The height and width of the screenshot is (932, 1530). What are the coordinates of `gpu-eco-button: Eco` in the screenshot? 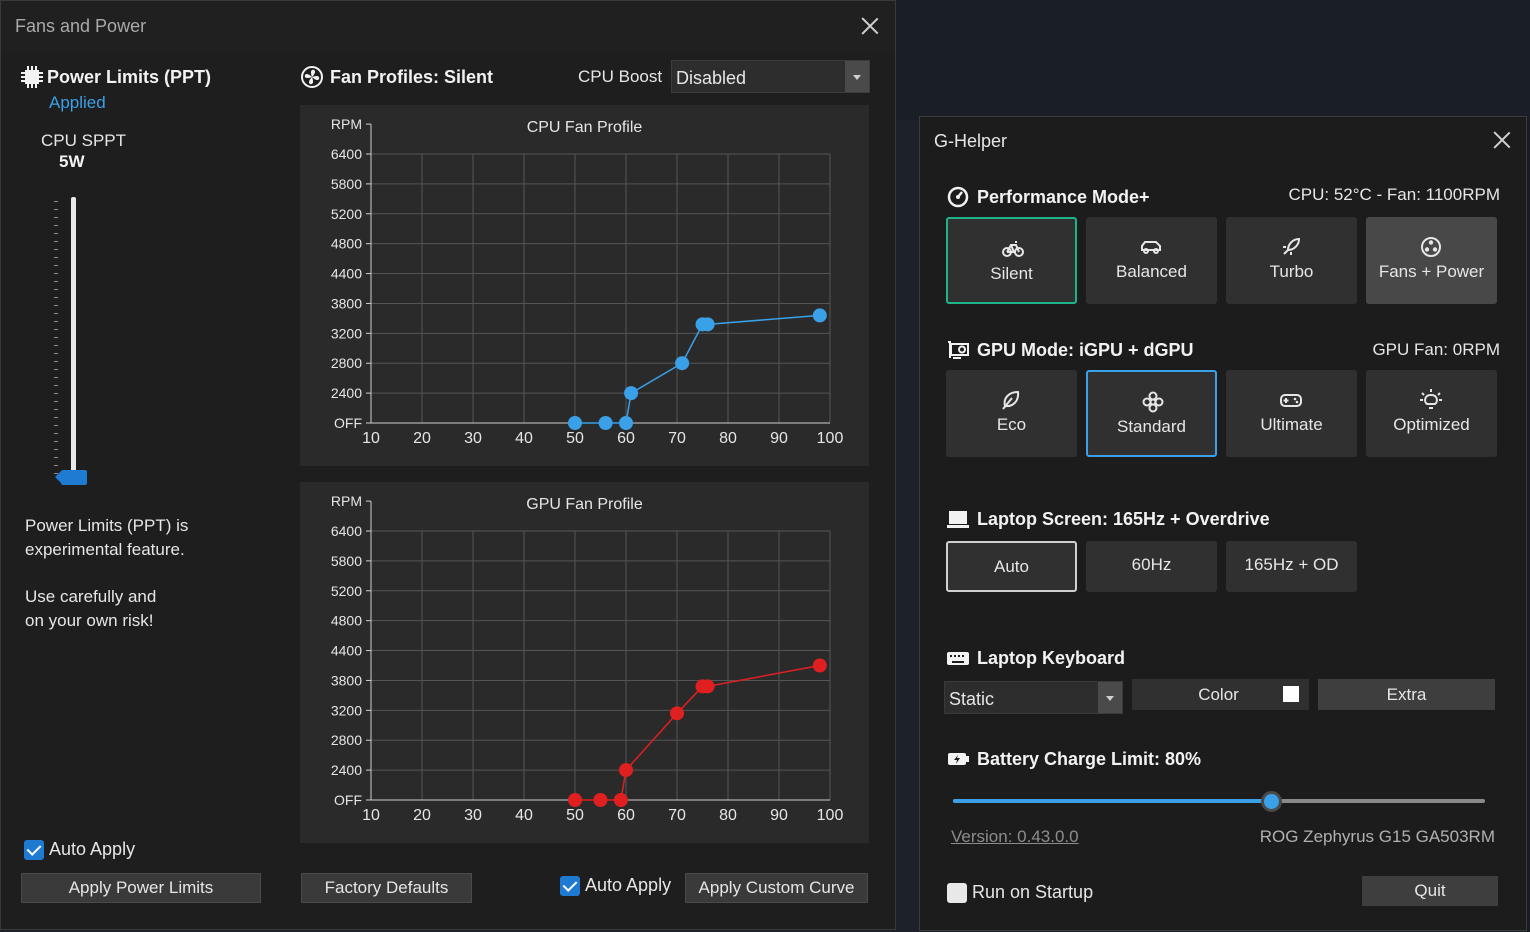 It's located at (1011, 413).